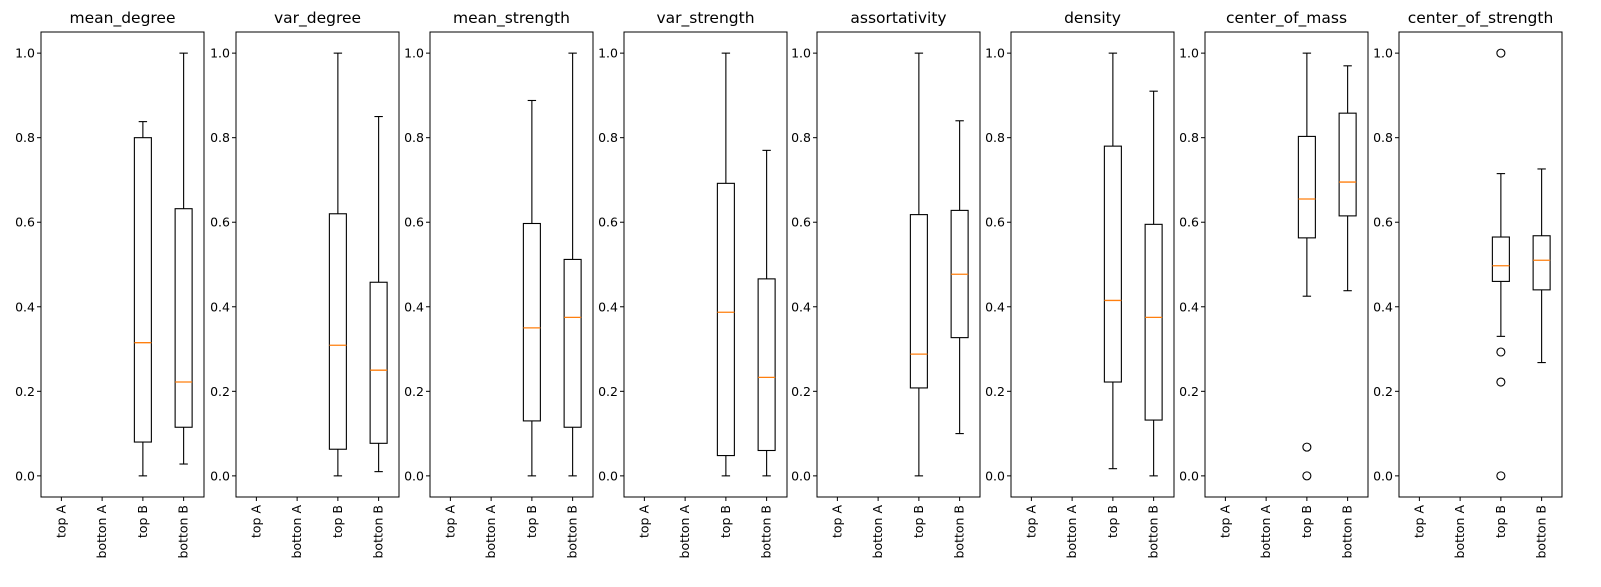  I want to click on subplot-title: density, so click(1092, 18).